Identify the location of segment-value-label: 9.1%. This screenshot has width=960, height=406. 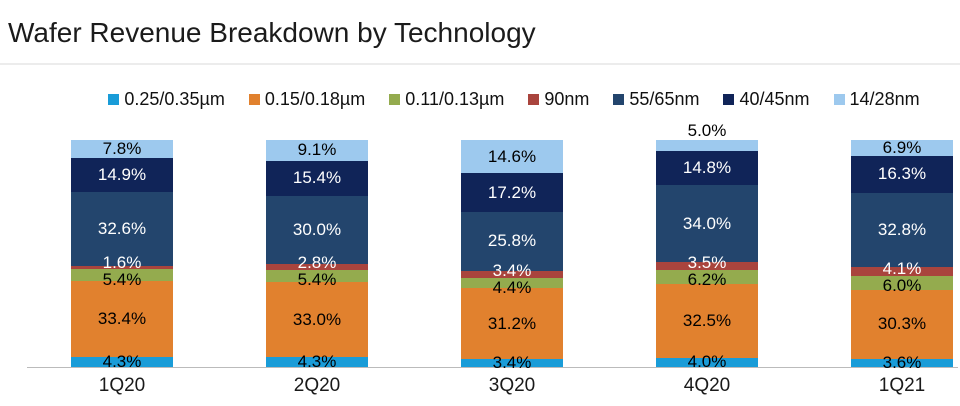
(317, 150).